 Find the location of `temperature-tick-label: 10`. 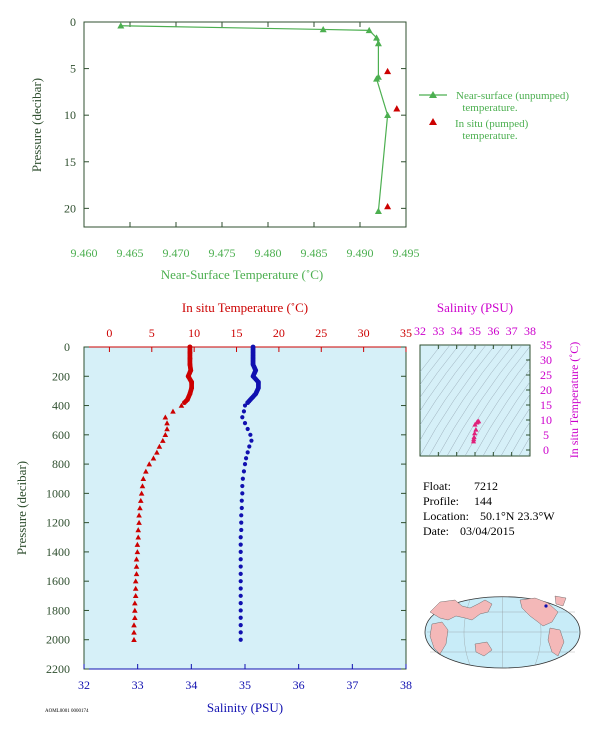

temperature-tick-label: 10 is located at coordinates (194, 333).